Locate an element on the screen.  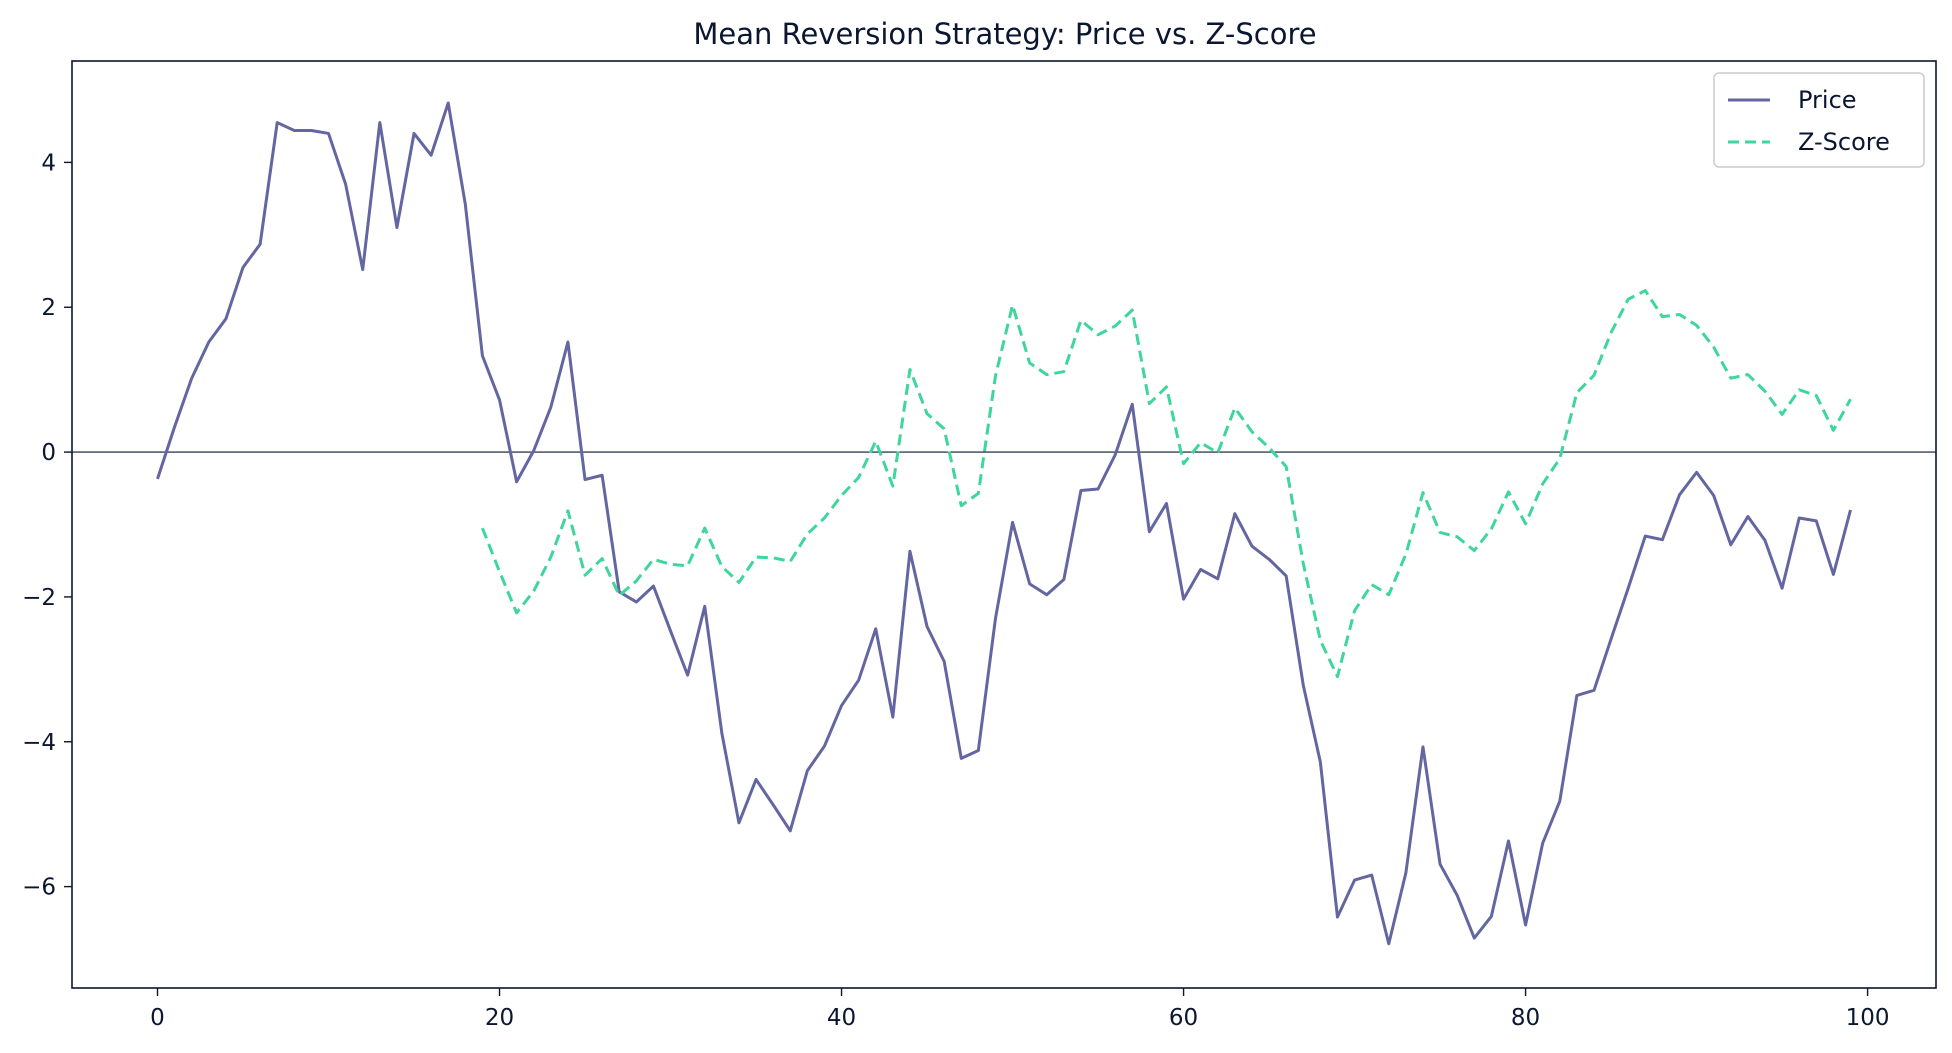
x-tick-label: 0 is located at coordinates (157, 1018).